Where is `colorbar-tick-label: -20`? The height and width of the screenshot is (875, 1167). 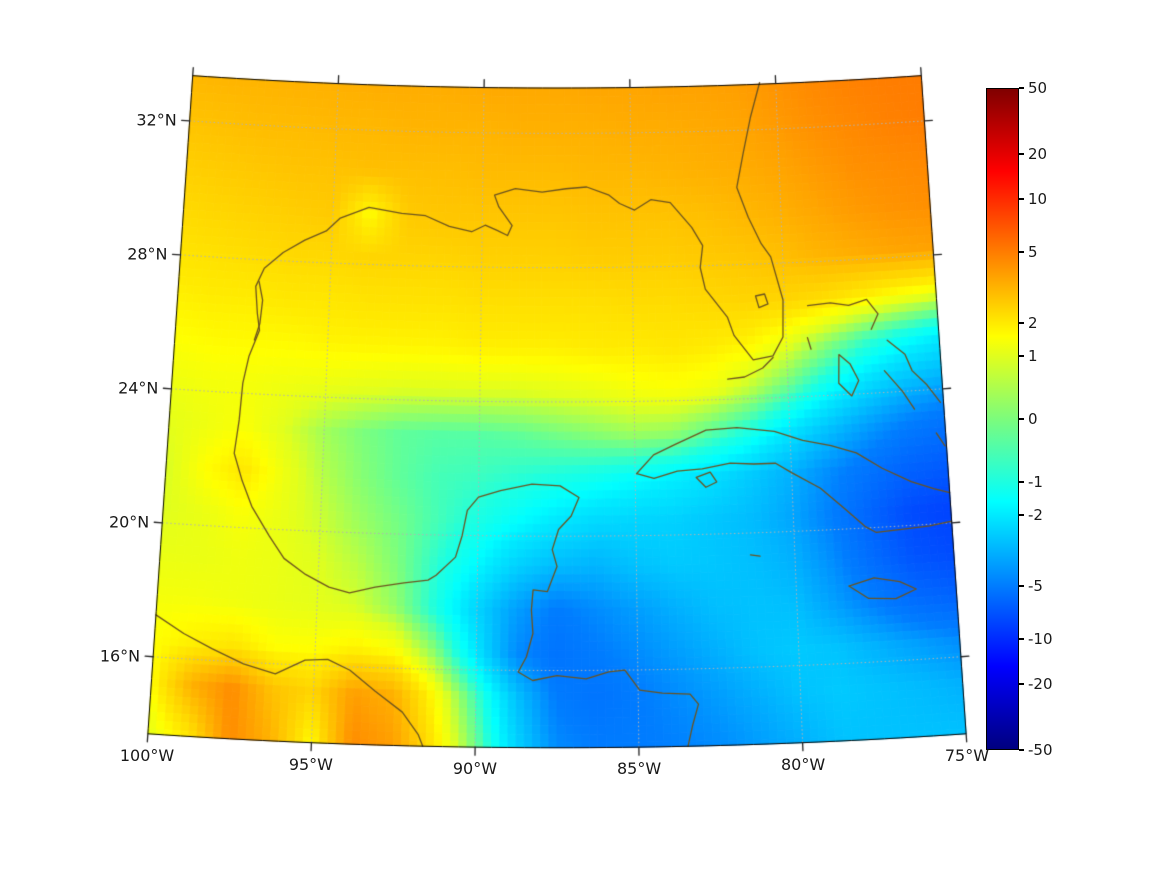
colorbar-tick-label: -20 is located at coordinates (1040, 683).